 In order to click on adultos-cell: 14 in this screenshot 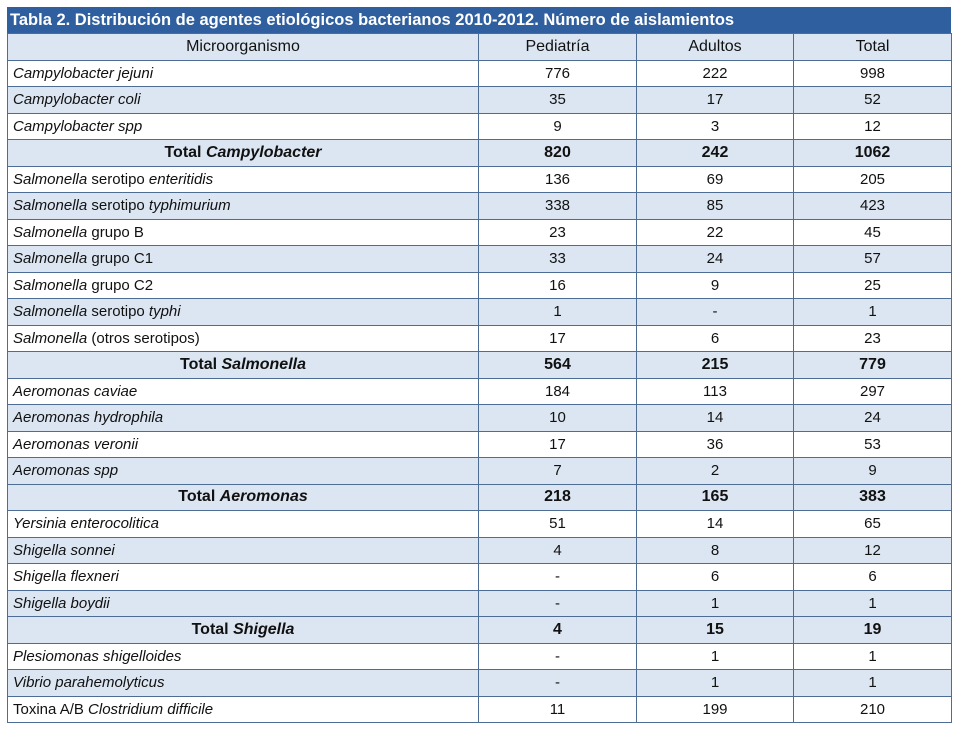, I will do `click(715, 418)`.